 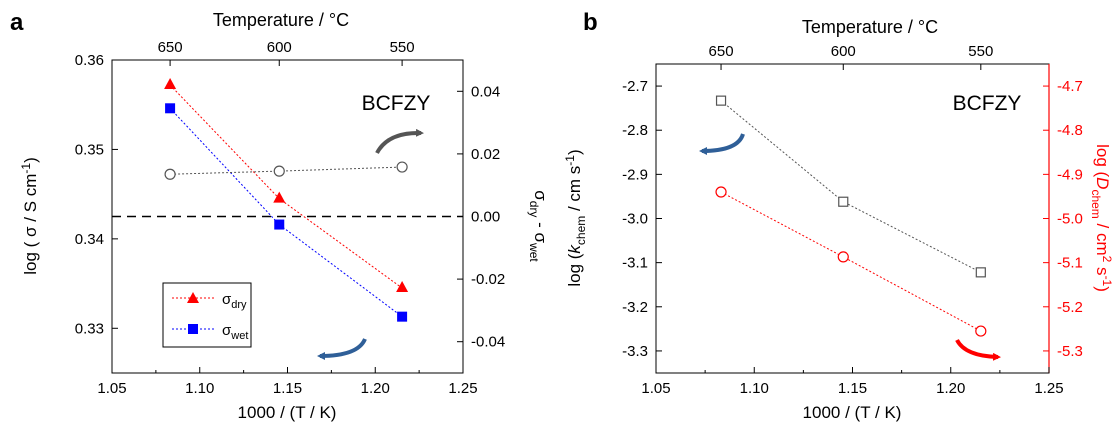 I want to click on y-tick-label-b-5: -2.8, so click(x=635, y=130).